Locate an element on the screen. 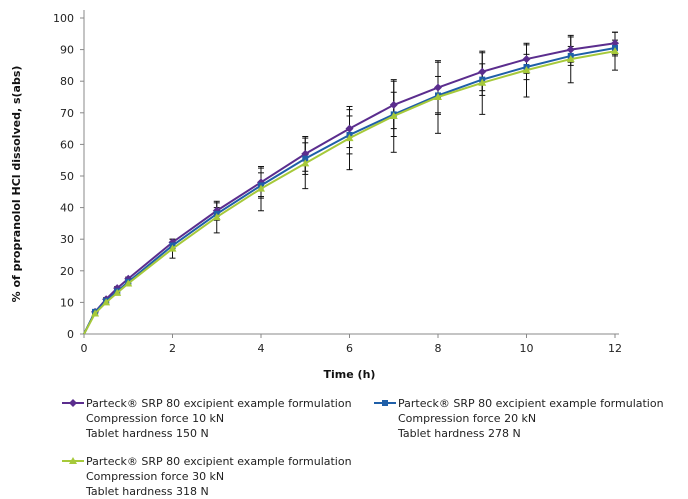  x-tick-label: 10 is located at coordinates (527, 348).